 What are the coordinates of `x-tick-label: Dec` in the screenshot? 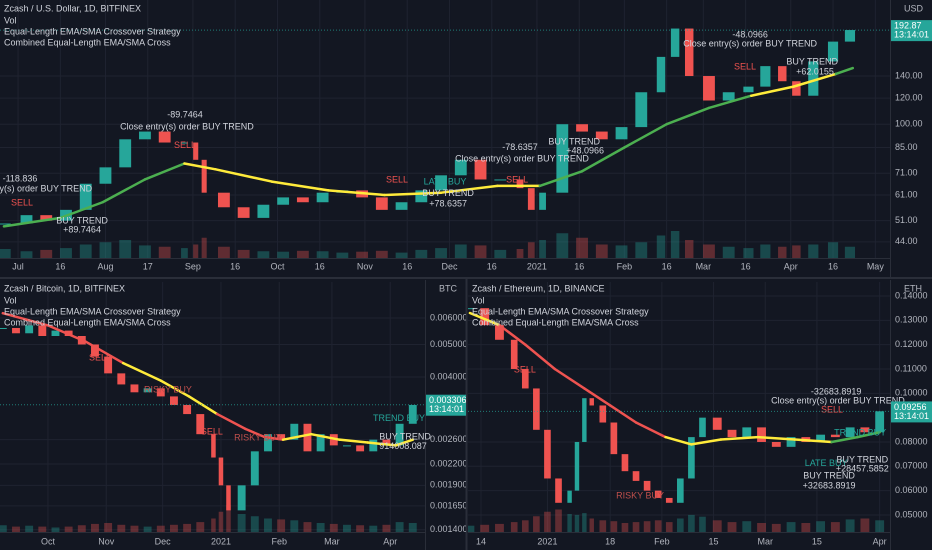 It's located at (163, 541).